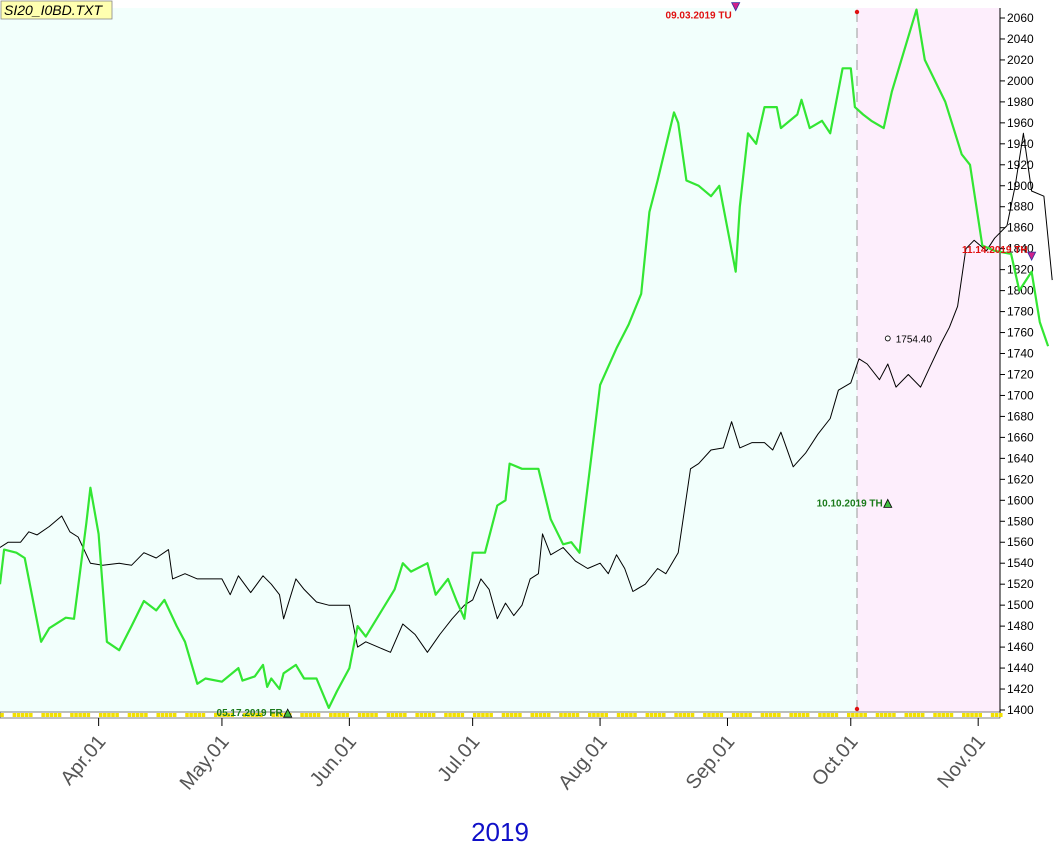 The width and height of the screenshot is (1063, 849). Describe the element at coordinates (1020, 521) in the screenshot. I see `y-tick-label: 1580` at that location.